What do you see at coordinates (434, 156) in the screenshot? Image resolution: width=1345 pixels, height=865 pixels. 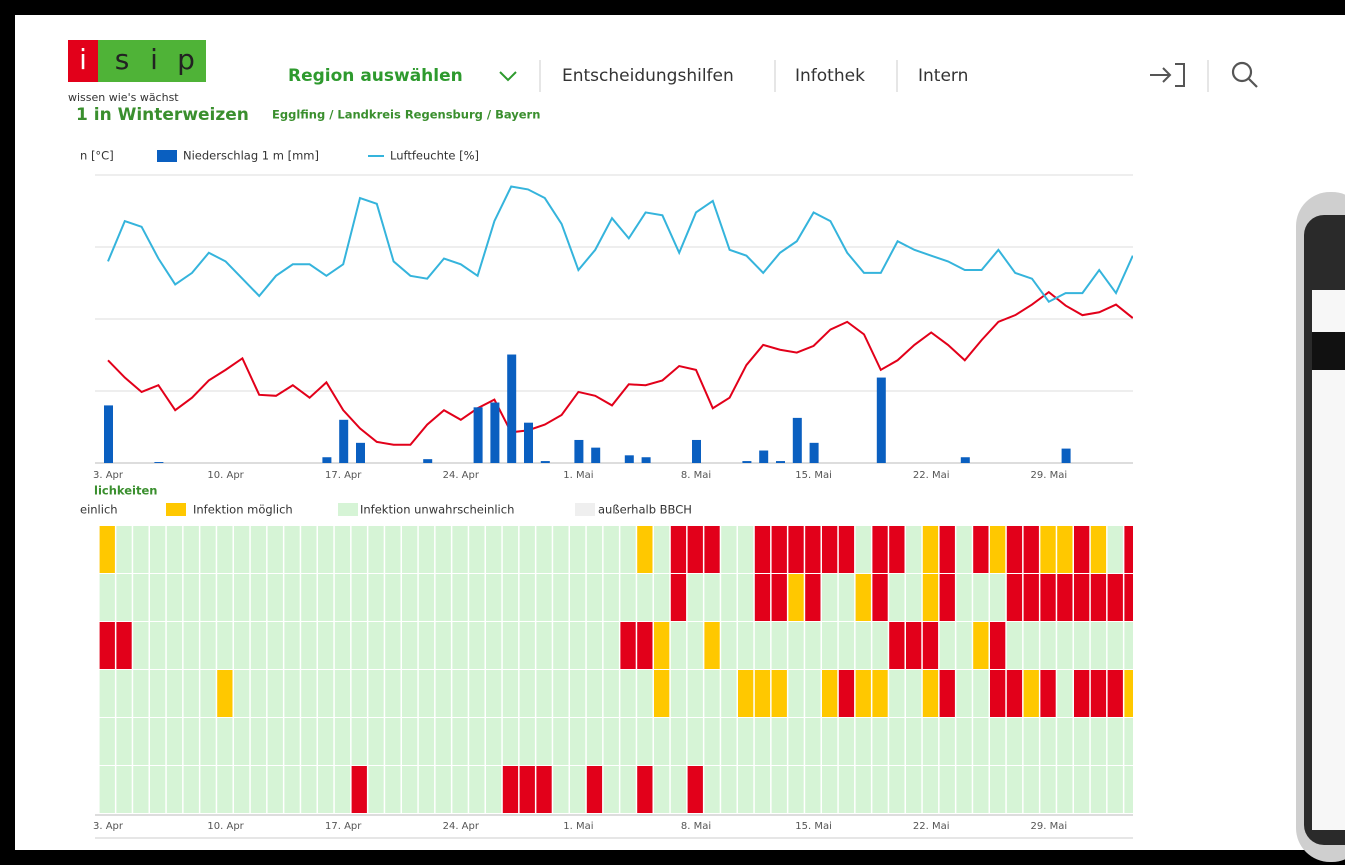 I see `legend-label: Luftfeuchte [%]` at bounding box center [434, 156].